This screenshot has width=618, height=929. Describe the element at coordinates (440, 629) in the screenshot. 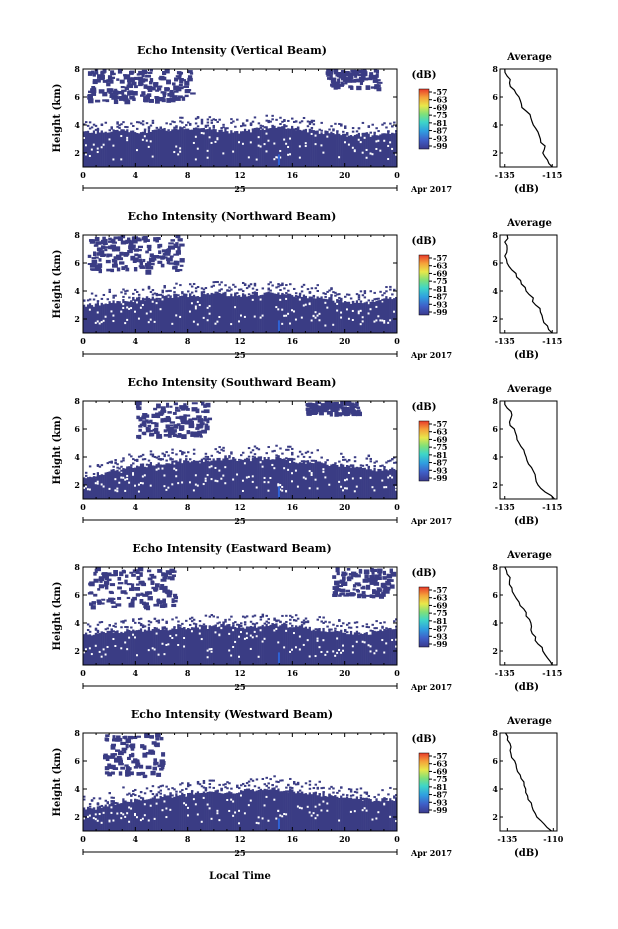

I see `colorbar-tick-label: -87` at that location.